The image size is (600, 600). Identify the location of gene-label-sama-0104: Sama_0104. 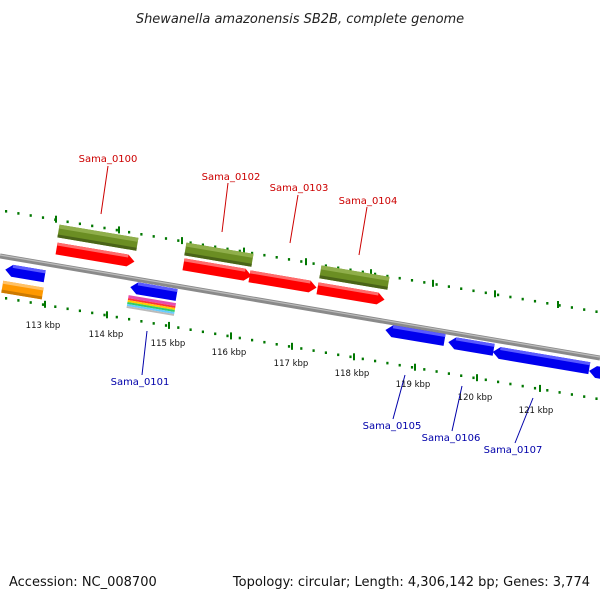
(368, 201).